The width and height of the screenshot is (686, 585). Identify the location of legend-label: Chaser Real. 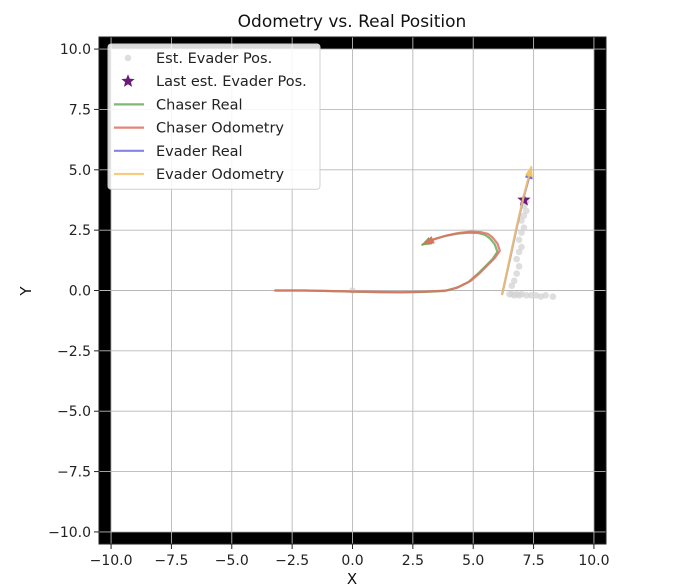
(199, 105).